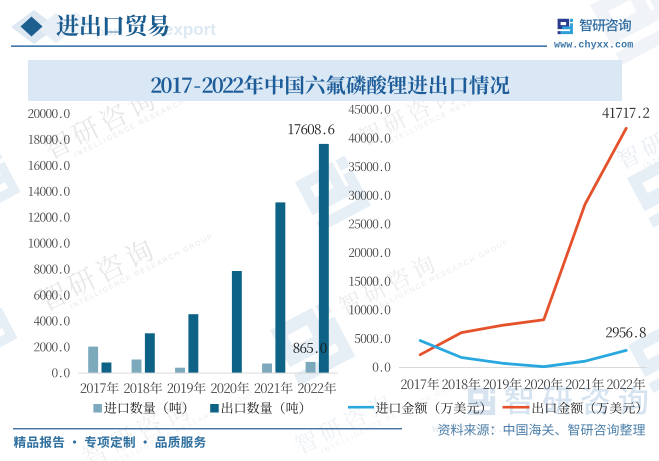  What do you see at coordinates (110, 31) in the screenshot?
I see `svg-text: port` at bounding box center [110, 31].